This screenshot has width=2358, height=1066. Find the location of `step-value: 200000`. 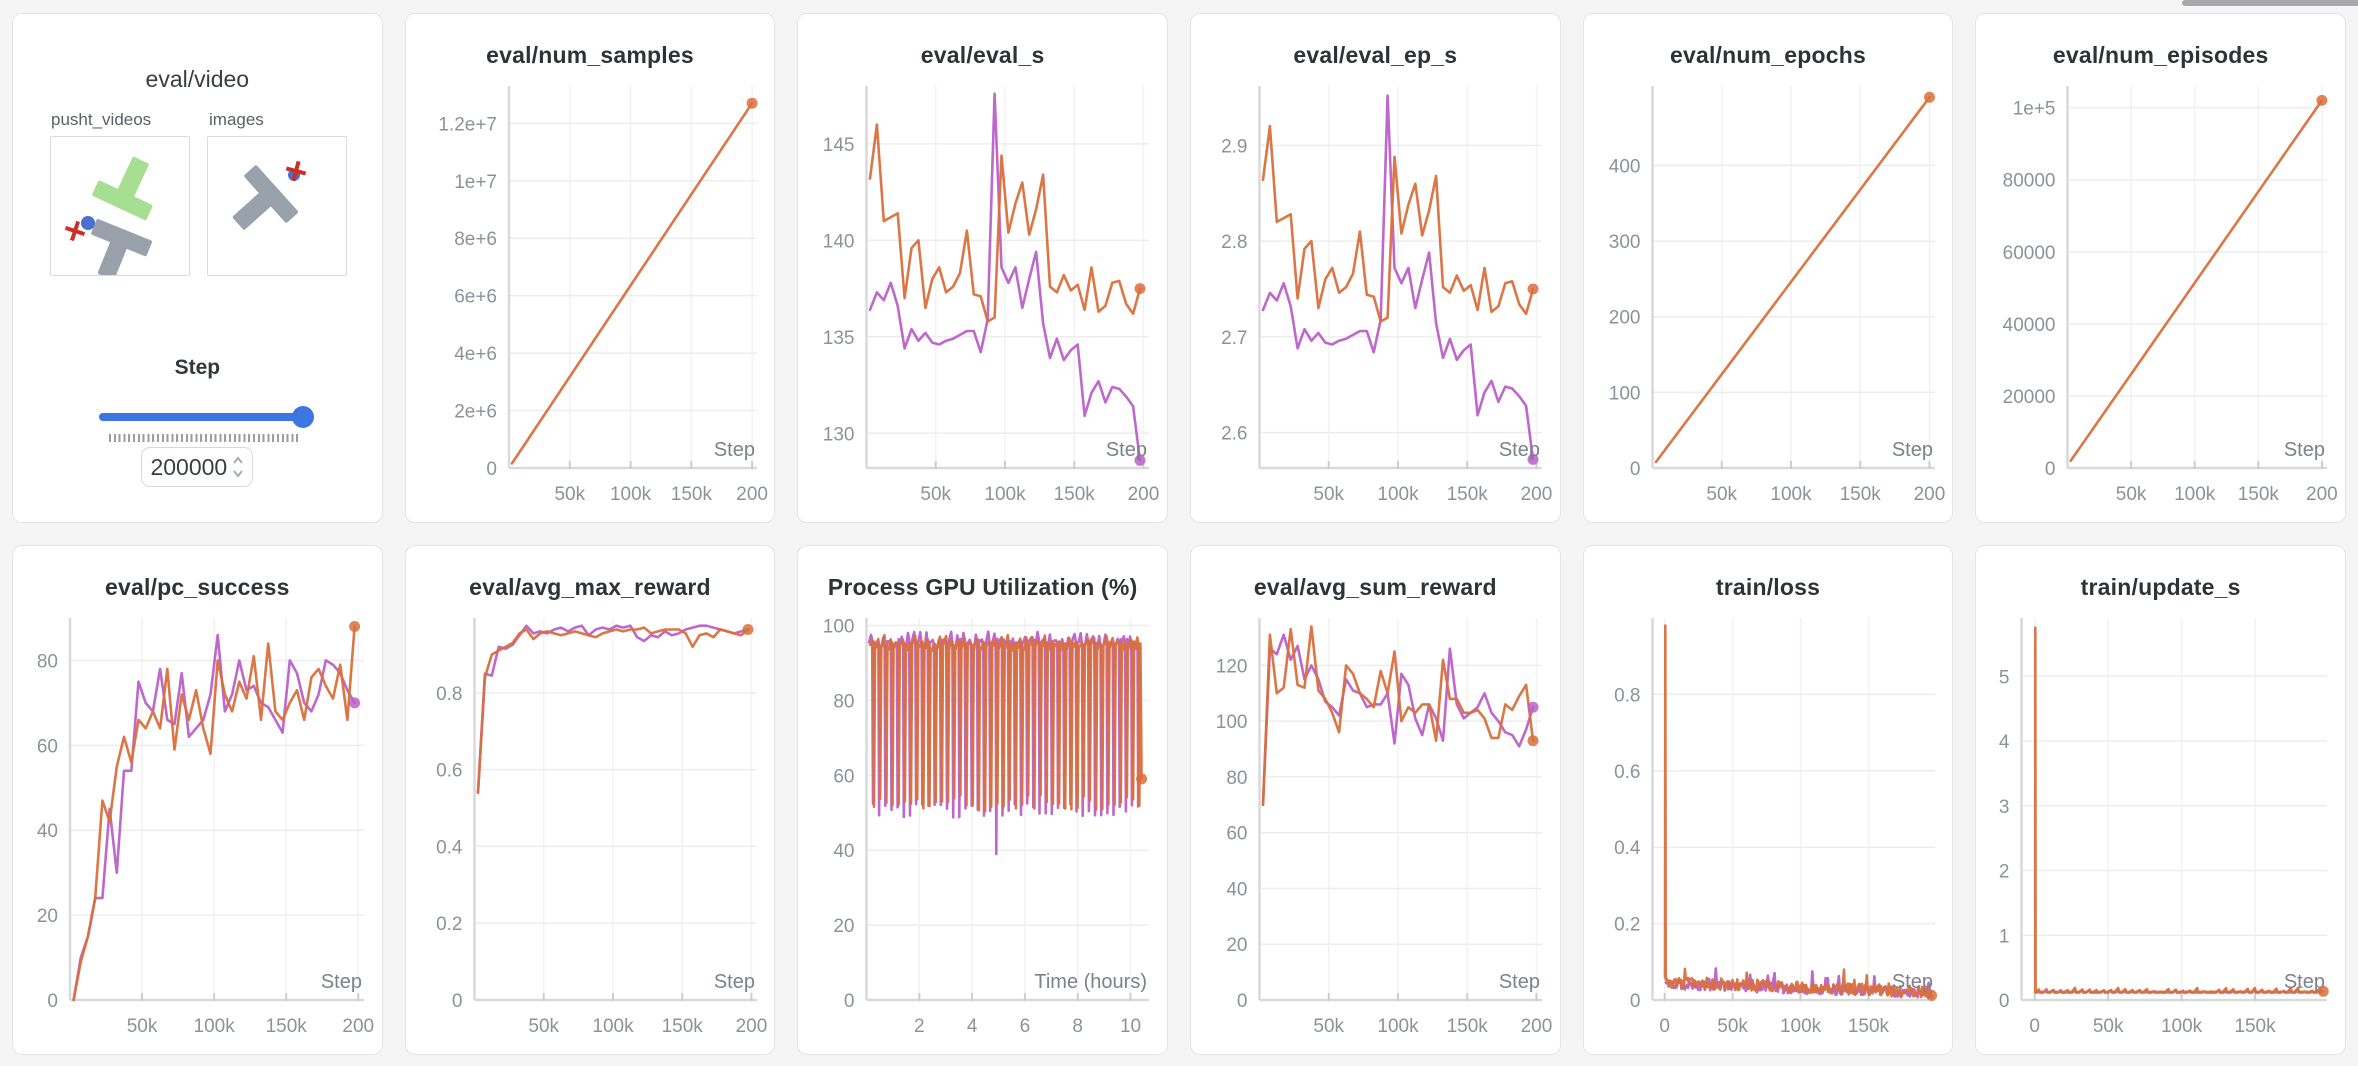

step-value: 200000 is located at coordinates (189, 466).